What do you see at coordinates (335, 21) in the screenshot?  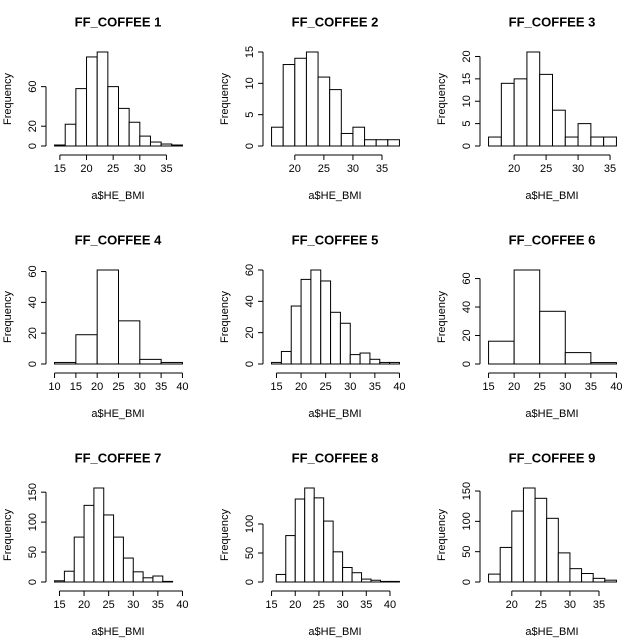 I see `chart-title: FF_COFFEE 2` at bounding box center [335, 21].